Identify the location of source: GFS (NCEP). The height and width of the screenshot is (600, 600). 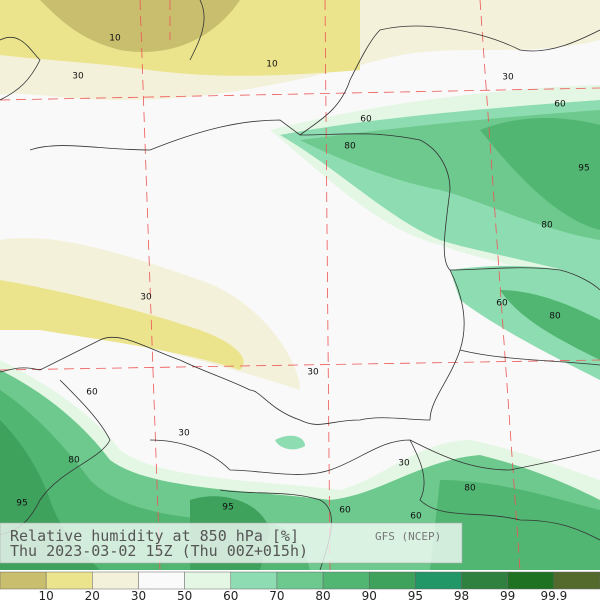
(408, 536).